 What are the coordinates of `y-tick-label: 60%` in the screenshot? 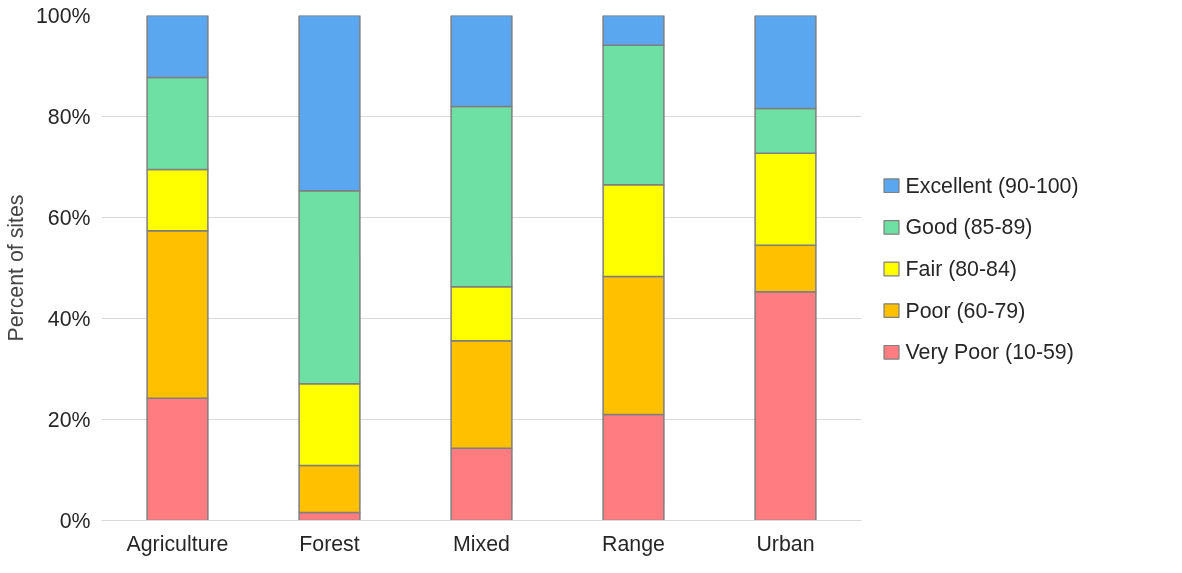 It's located at (69, 217).